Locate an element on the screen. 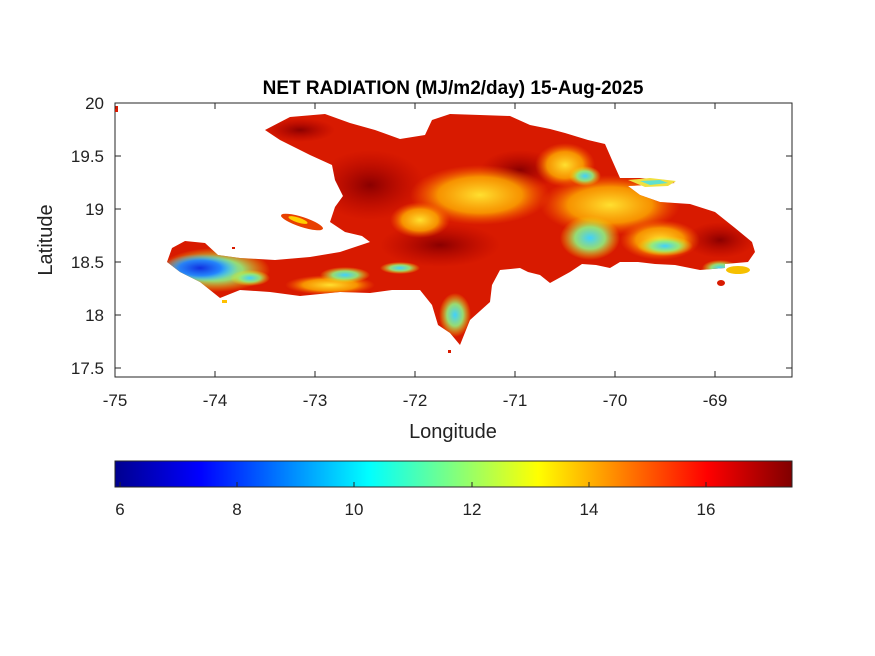 Image resolution: width=875 pixels, height=656 pixels. x-tick-label: -73 is located at coordinates (315, 400).